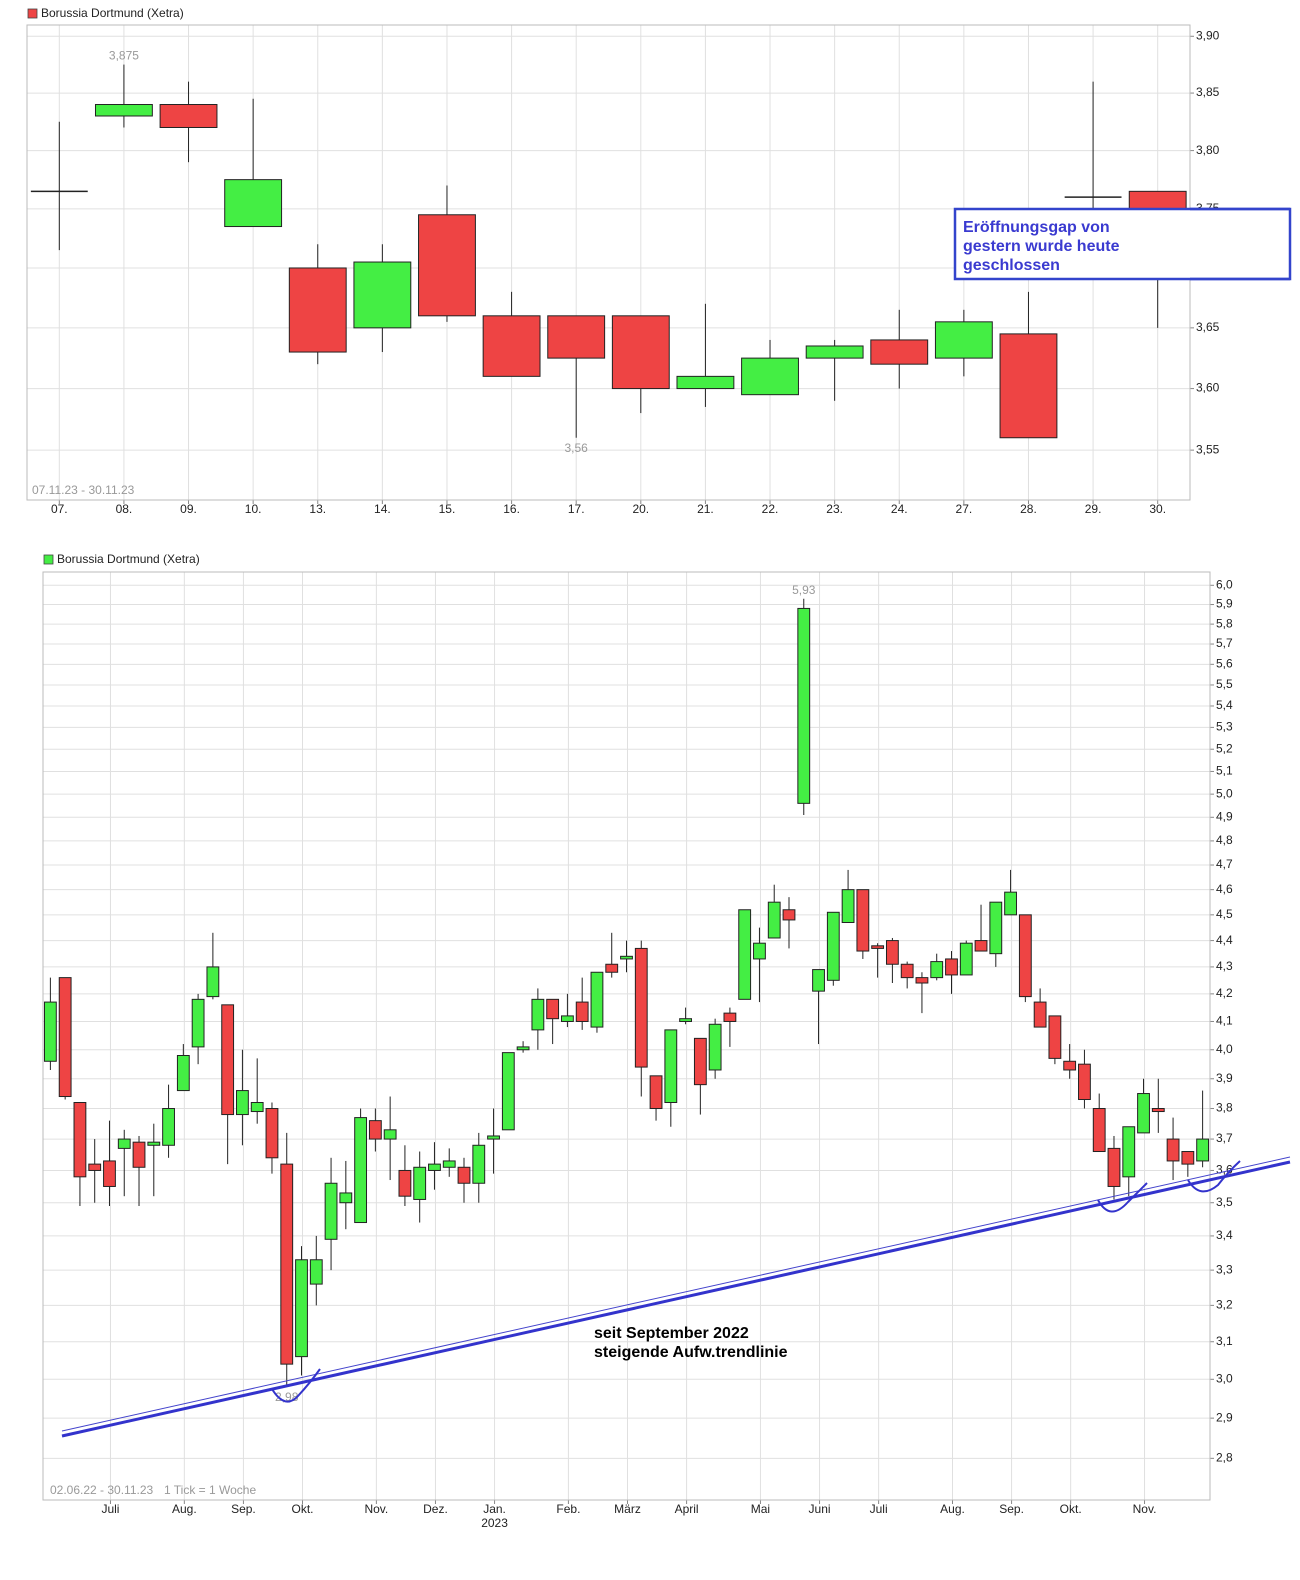 The height and width of the screenshot is (1580, 1300). Describe the element at coordinates (1036, 227) in the screenshot. I see `annotation-text: Eröffnungsgap von` at that location.